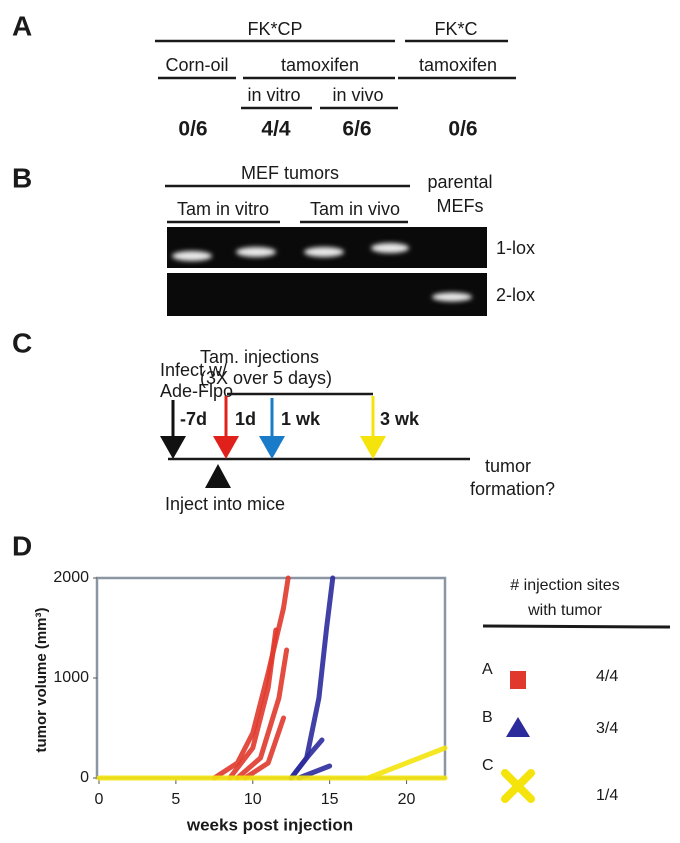 This screenshot has width=680, height=843. What do you see at coordinates (245, 419) in the screenshot?
I see `timepoint: 1d` at bounding box center [245, 419].